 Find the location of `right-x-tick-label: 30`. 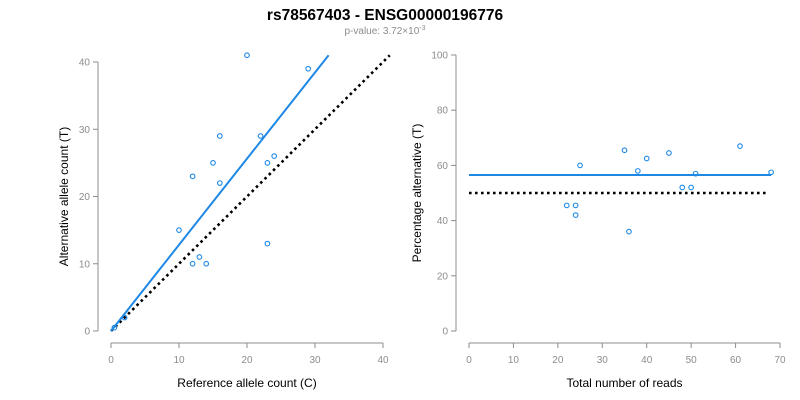

right-x-tick-label: 30 is located at coordinates (603, 360).